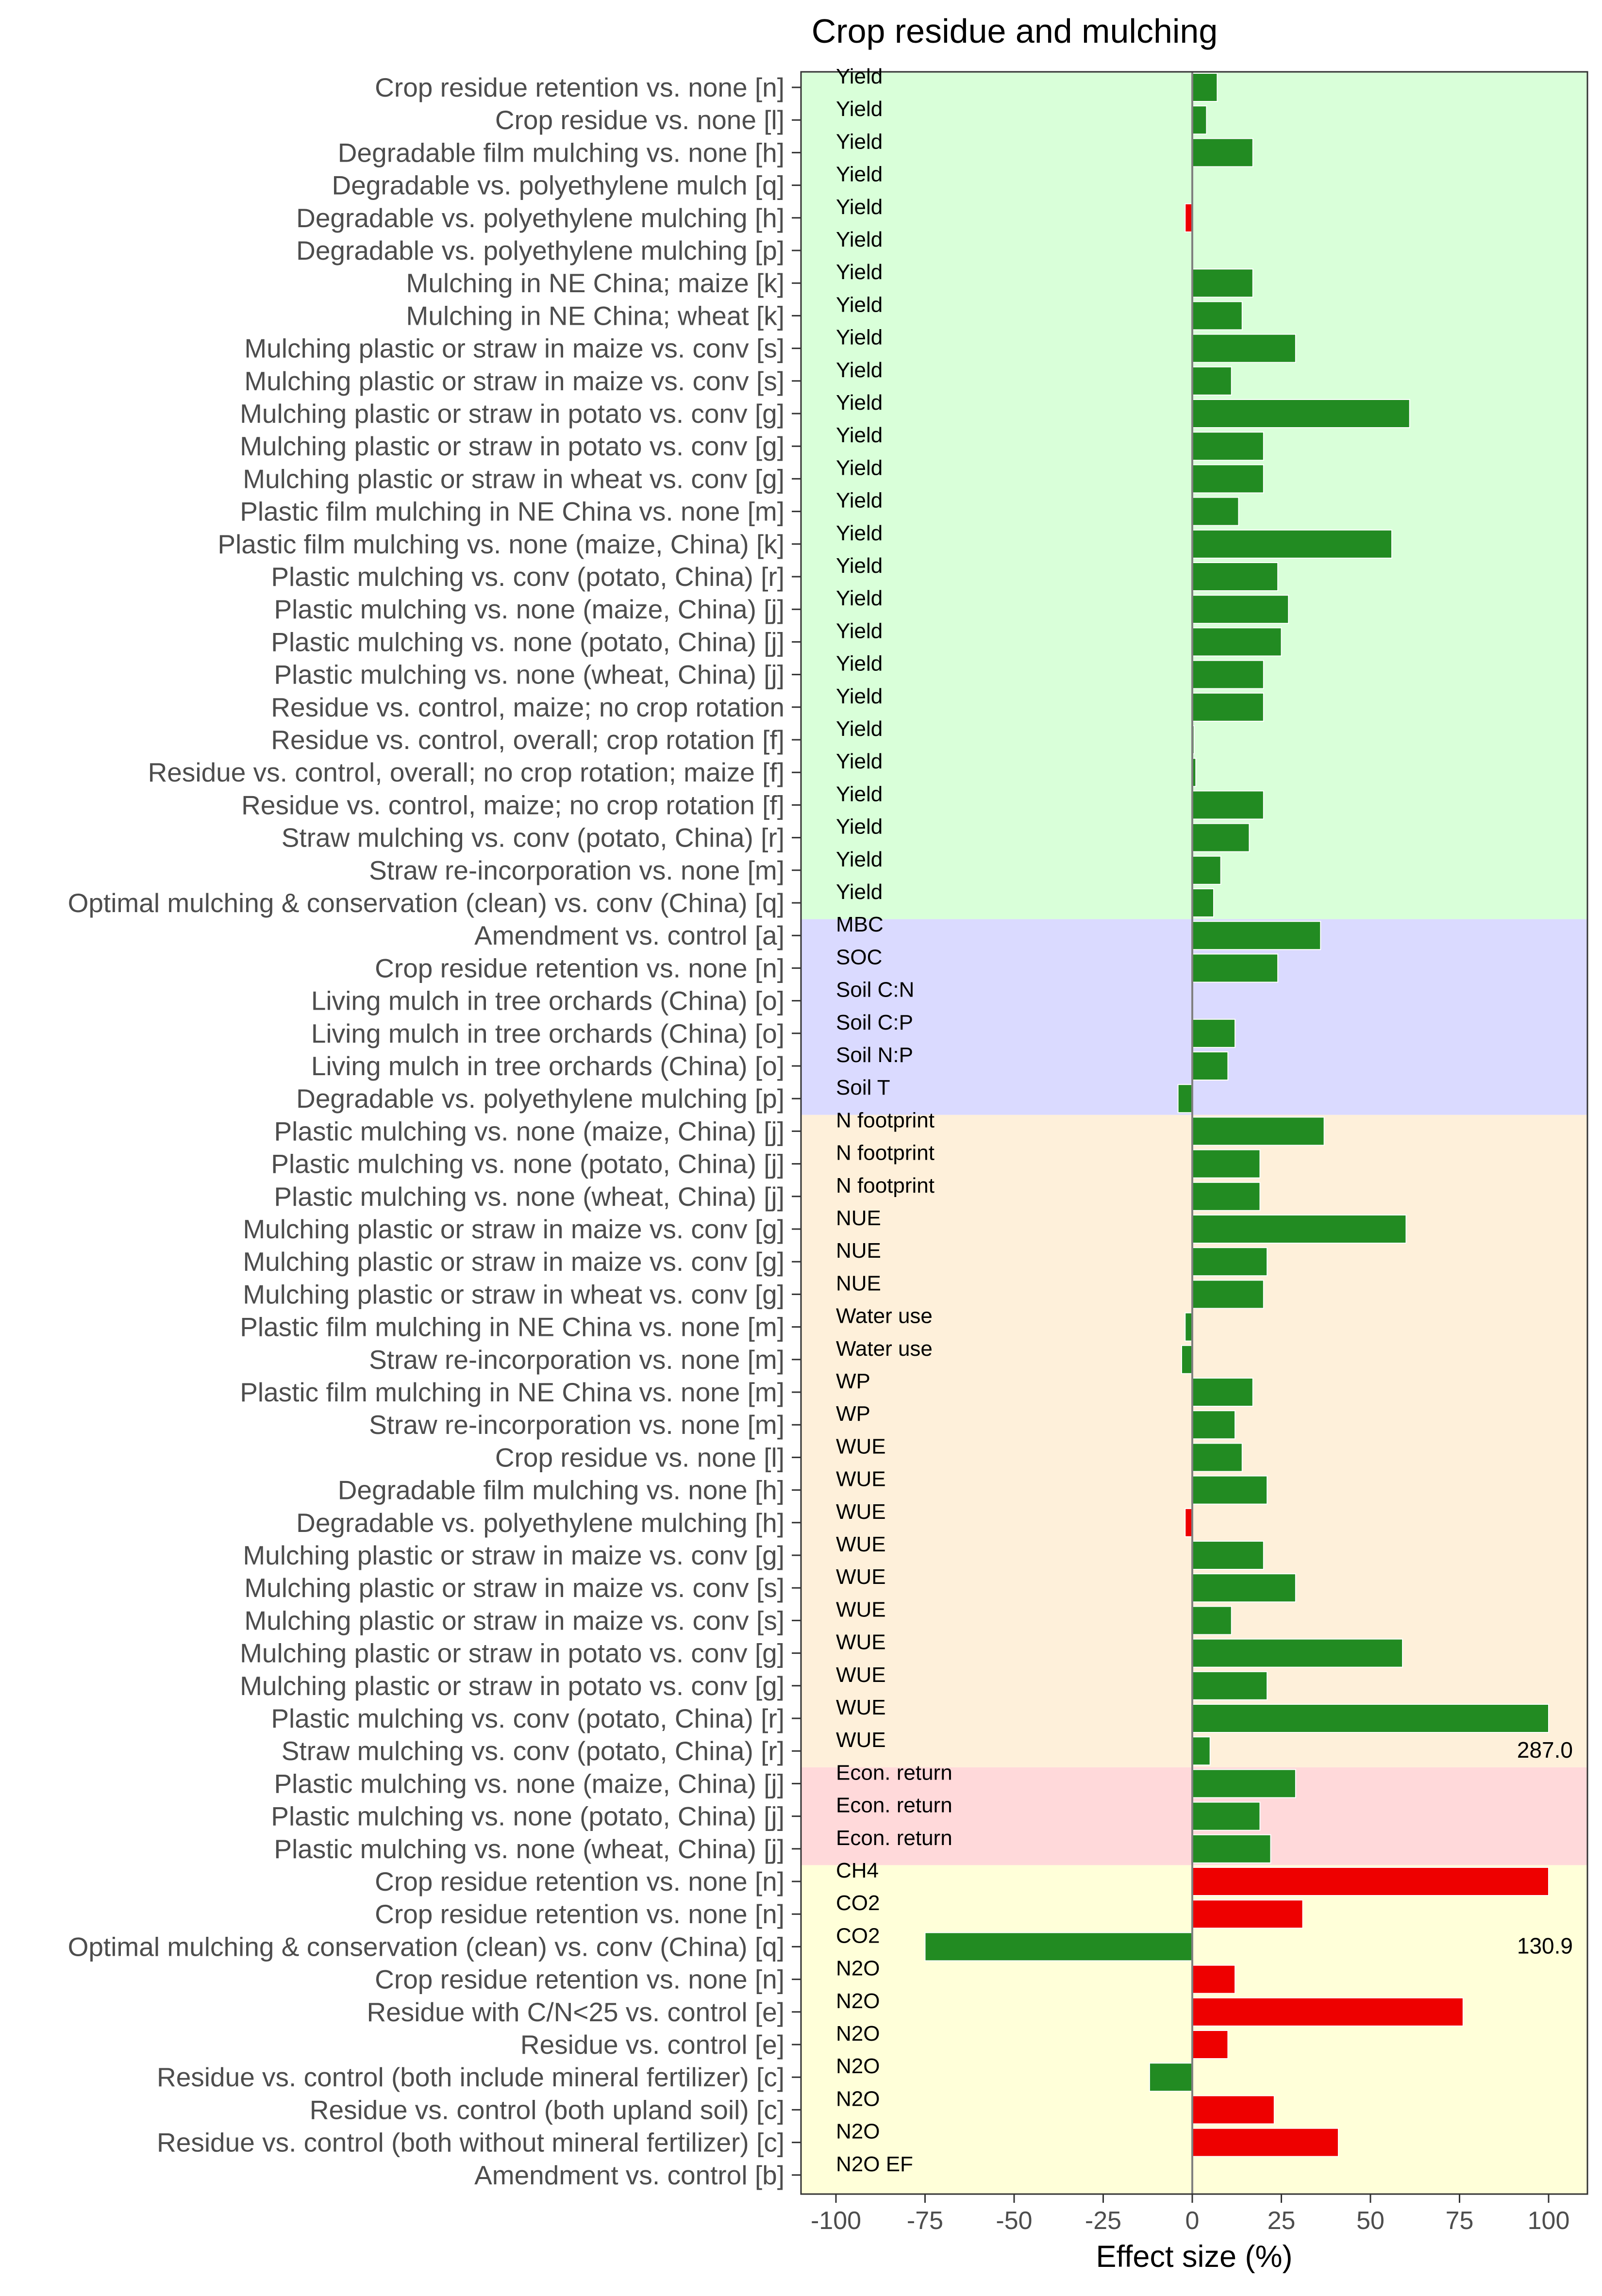 This screenshot has height=2296, width=1602. Describe the element at coordinates (875, 1055) in the screenshot. I see `indicator-label: Soil N:P` at that location.